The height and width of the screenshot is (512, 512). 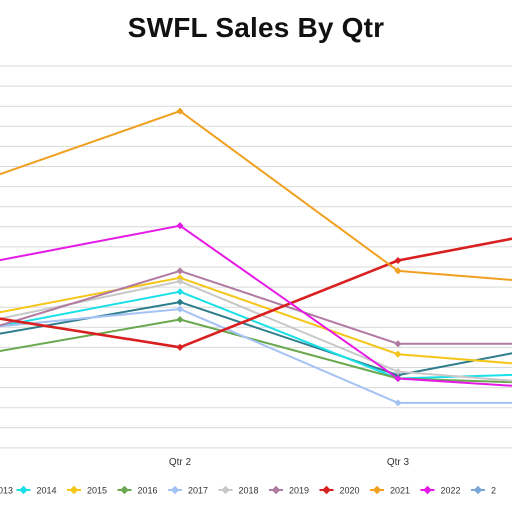 I want to click on legend: 013 2014 2015 2016 2017 2018 2019 2020 2021 2022 2, so click(x=248, y=491).